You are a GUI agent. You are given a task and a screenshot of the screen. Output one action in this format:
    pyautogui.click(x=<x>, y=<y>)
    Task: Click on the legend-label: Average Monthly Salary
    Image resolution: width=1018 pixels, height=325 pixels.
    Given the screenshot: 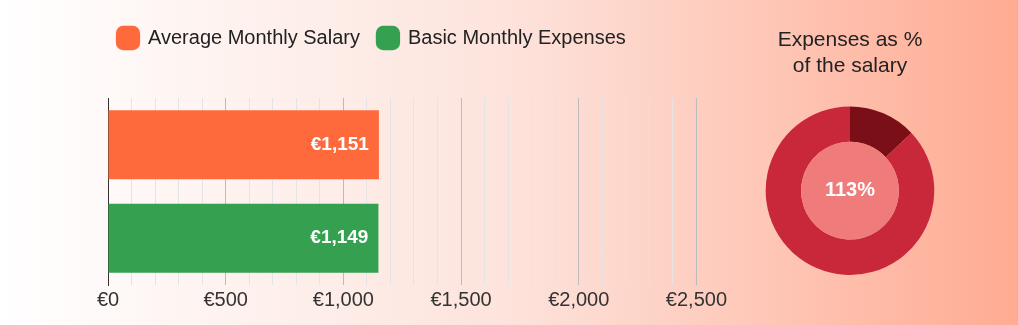 What is the action you would take?
    pyautogui.click(x=254, y=36)
    